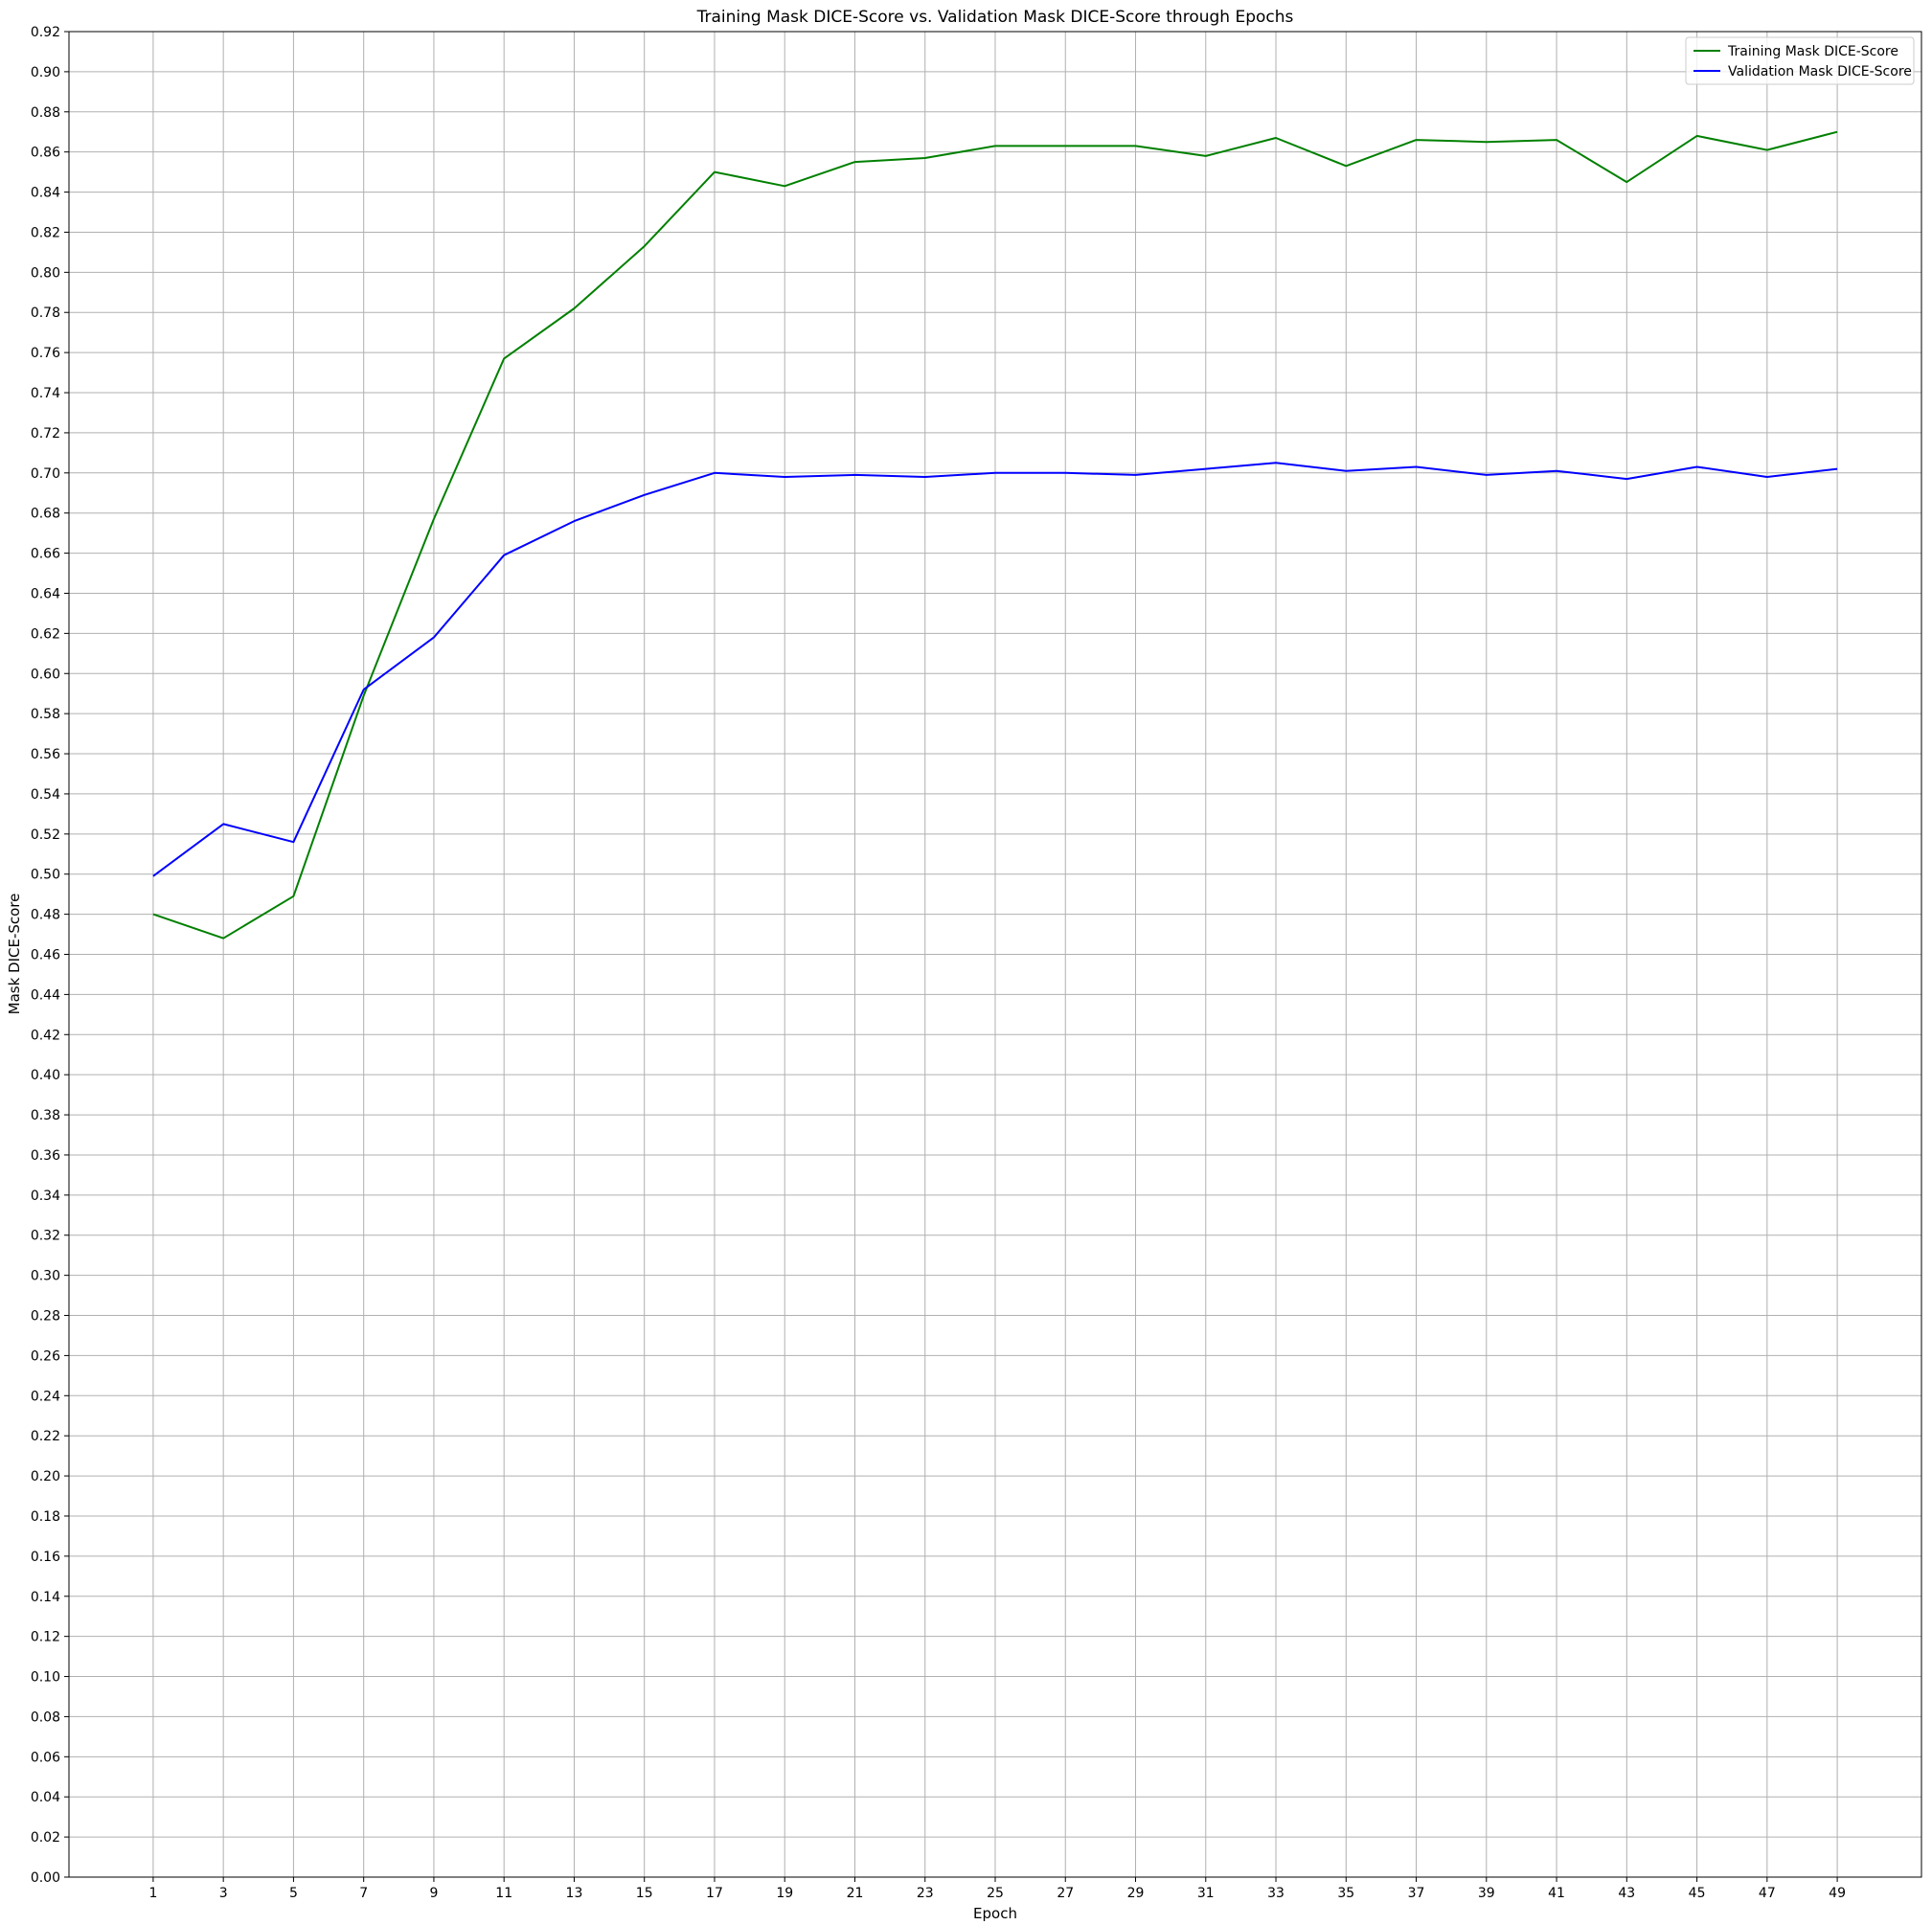 This screenshot has width=1932, height=1925. Describe the element at coordinates (1276, 1893) in the screenshot. I see `x-tick-label: 33` at that location.